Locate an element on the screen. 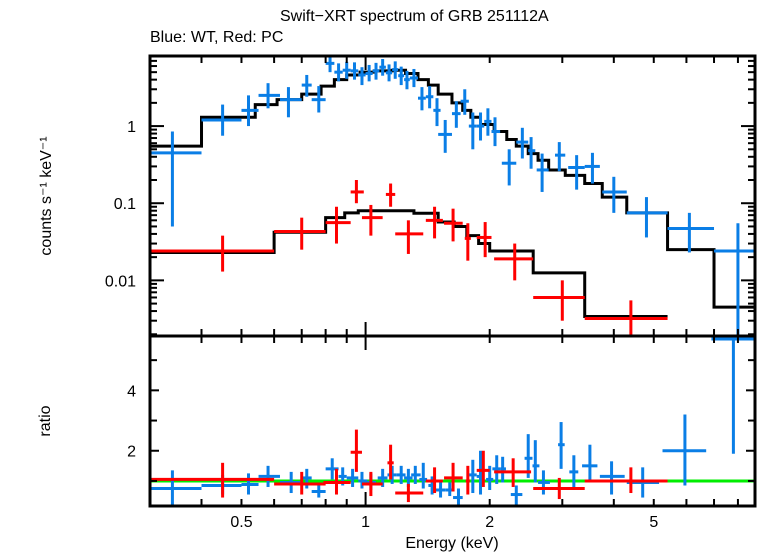 Image resolution: width=758 pixels, height=556 pixels. y-tick-label: 0.01 is located at coordinates (120, 281).